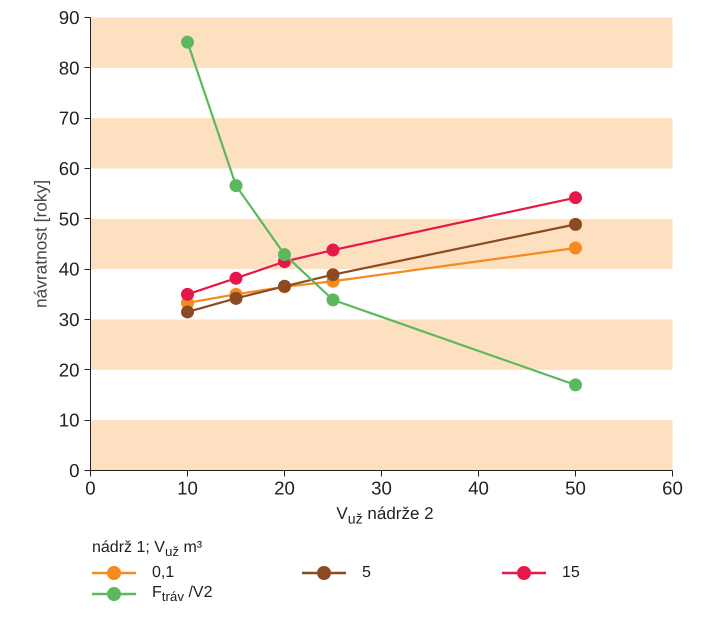  What do you see at coordinates (69, 219) in the screenshot?
I see `y-tick-label: 50` at bounding box center [69, 219].